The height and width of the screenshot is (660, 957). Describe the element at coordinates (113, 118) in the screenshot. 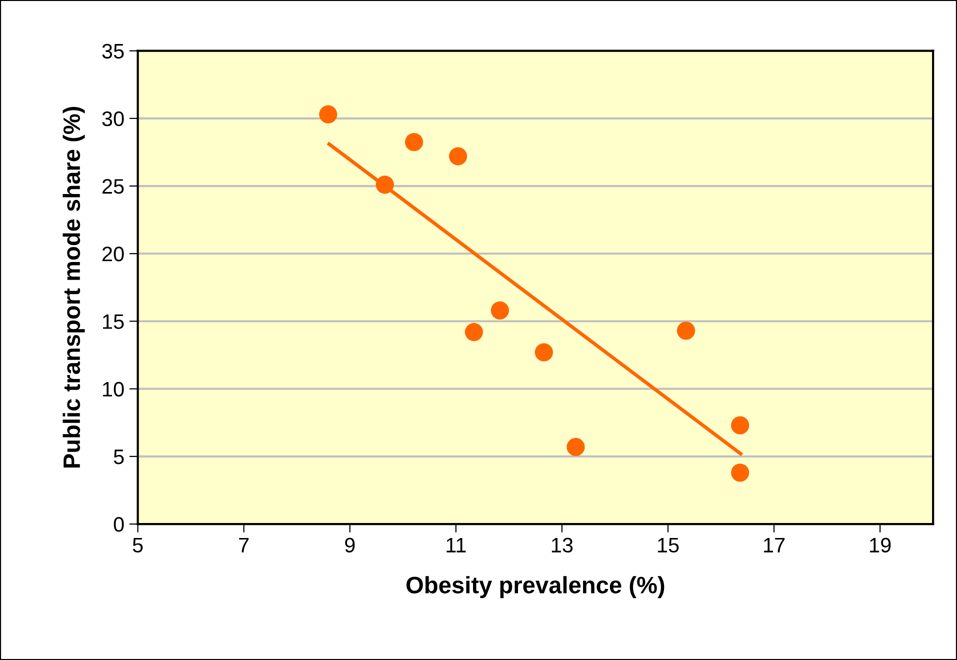

I see `y-tick-label: 30` at that location.